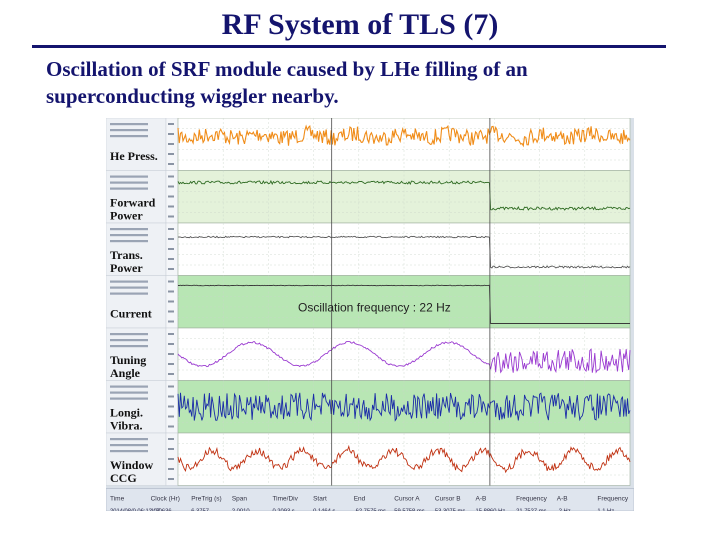 This screenshot has height=540, width=720. I want to click on channel-label2-3: Power, so click(126, 268).